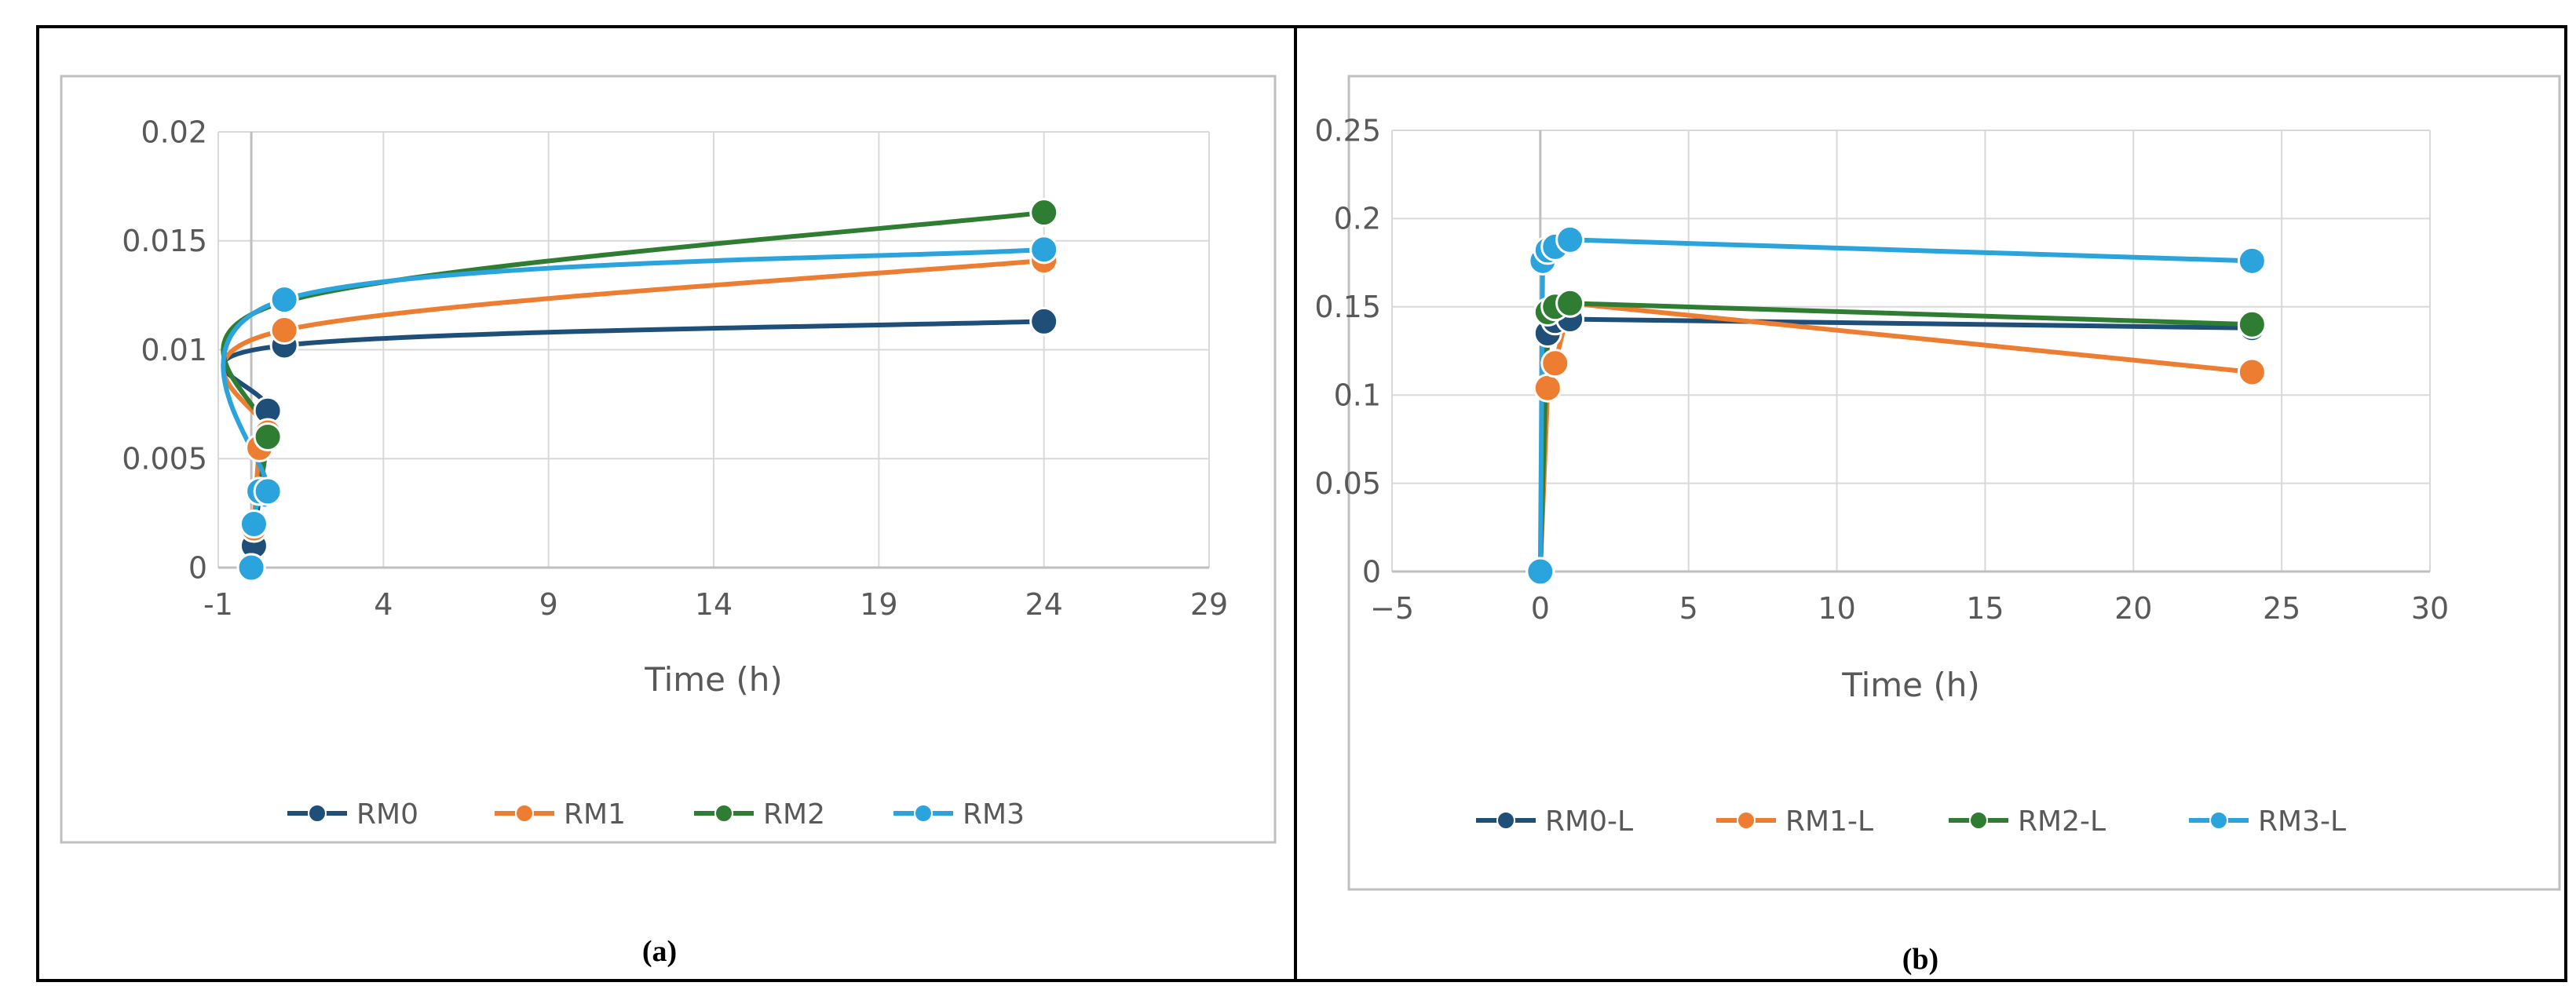 Image resolution: width=2576 pixels, height=1008 pixels. What do you see at coordinates (714, 604) in the screenshot?
I see `chart-a-x-tick-label: 14` at bounding box center [714, 604].